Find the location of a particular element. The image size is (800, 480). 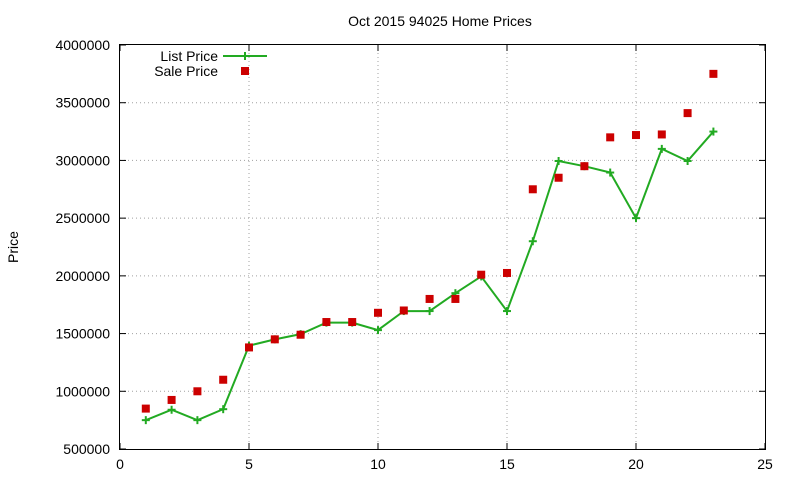

y-tick-label: 500000 is located at coordinates (86, 449).